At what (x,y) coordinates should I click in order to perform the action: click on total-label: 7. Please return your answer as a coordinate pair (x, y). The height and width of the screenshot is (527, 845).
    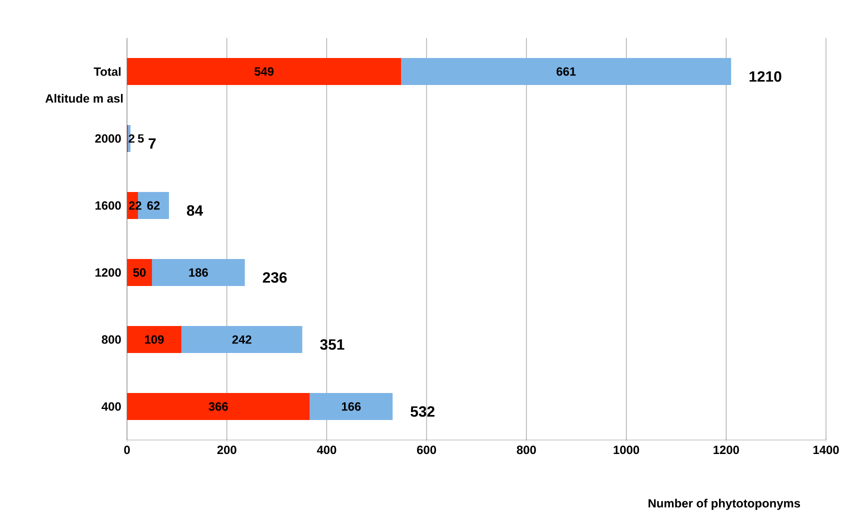
    Looking at the image, I should click on (152, 143).